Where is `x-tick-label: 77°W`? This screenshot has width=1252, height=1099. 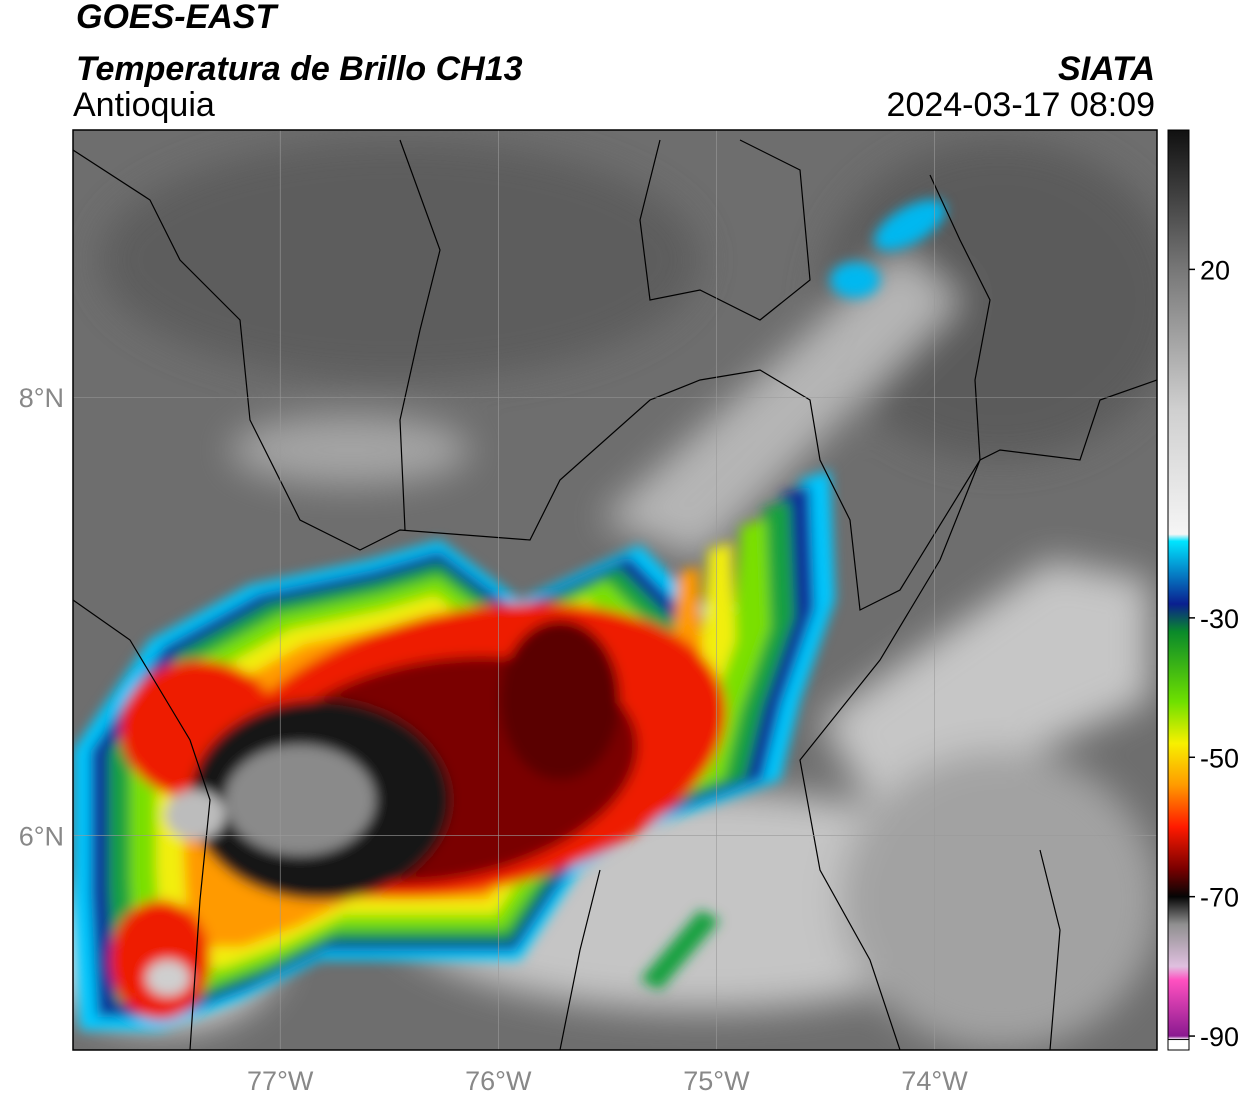
x-tick-label: 77°W is located at coordinates (280, 1081).